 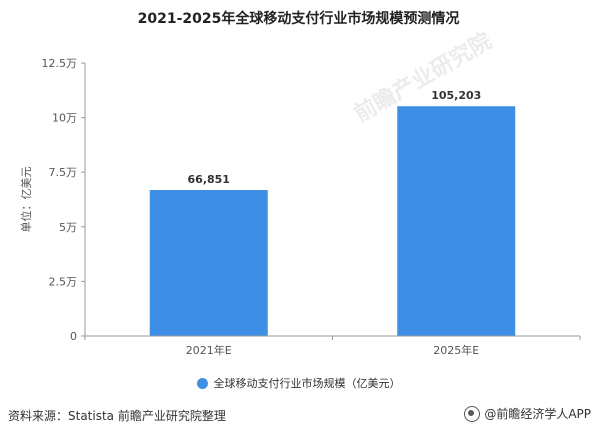 I want to click on y-axis-label: 单位：亿美元, so click(x=26, y=200).